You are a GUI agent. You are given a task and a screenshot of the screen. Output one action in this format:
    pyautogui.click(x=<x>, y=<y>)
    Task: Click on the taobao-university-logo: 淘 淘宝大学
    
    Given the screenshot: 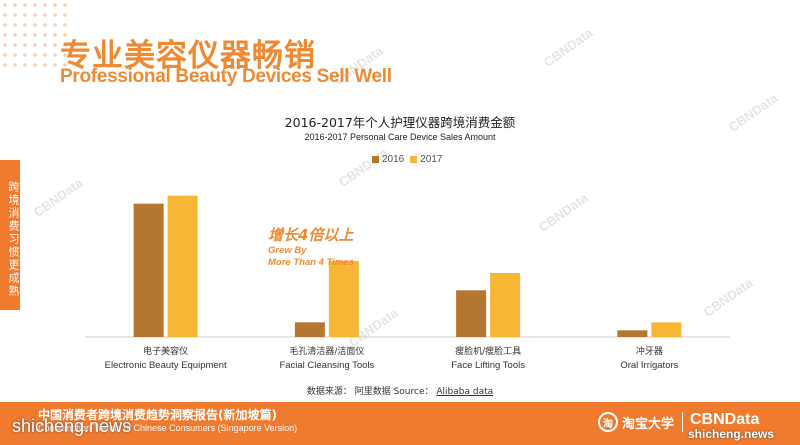 What is the action you would take?
    pyautogui.click(x=636, y=422)
    